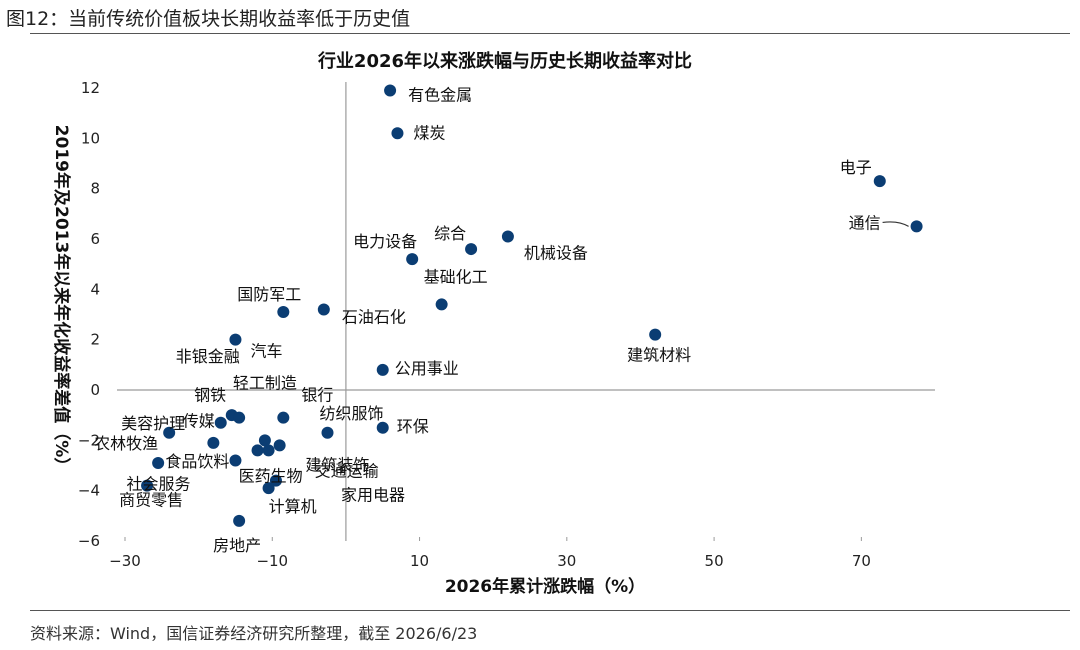  Describe the element at coordinates (210, 395) in the screenshot. I see `point-label: 钢铁` at that location.